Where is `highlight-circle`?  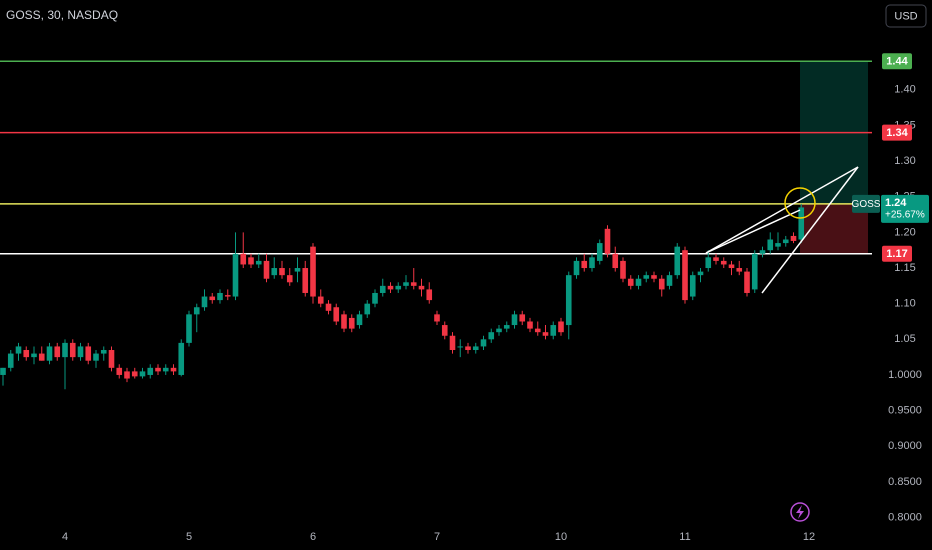
highlight-circle is located at coordinates (800, 203).